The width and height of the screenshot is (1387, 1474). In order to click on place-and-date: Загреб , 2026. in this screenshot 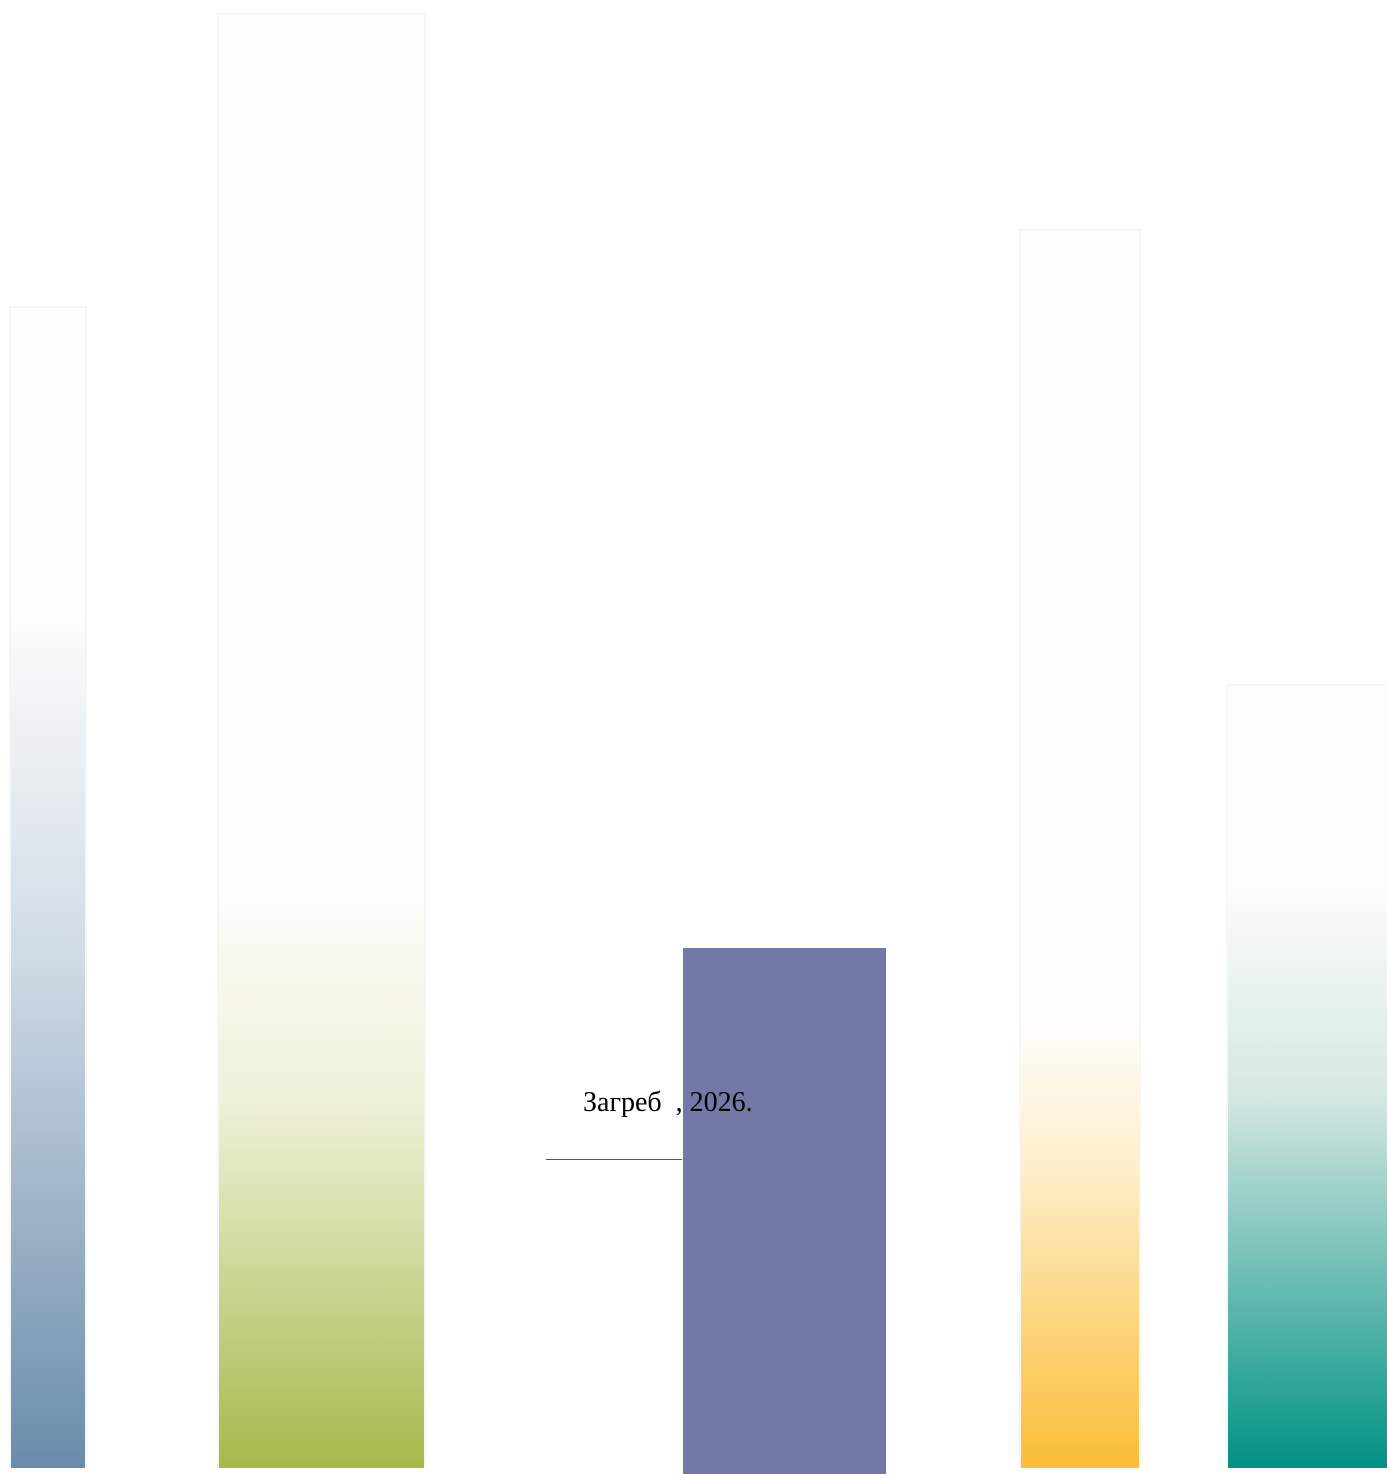, I will do `click(668, 1103)`.